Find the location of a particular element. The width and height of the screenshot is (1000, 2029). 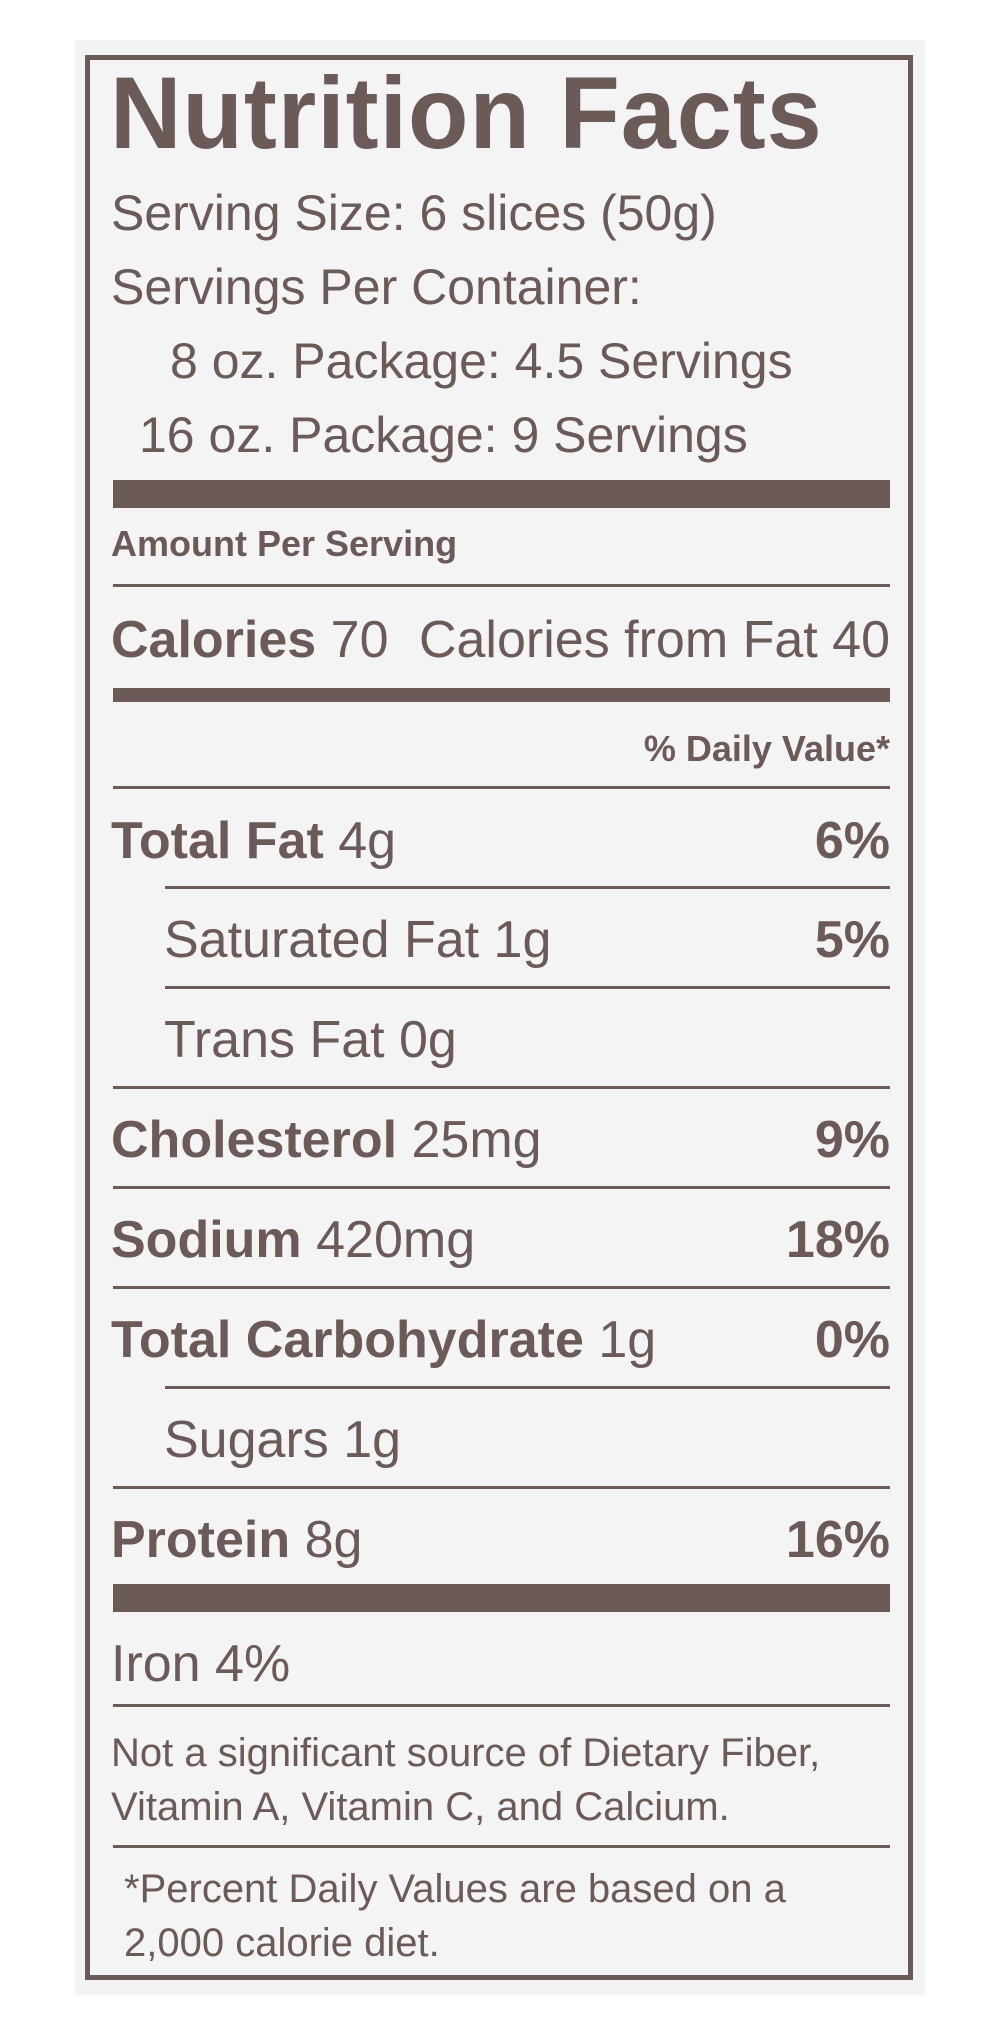

label-title: Nutrition Facts is located at coordinates (466, 113).